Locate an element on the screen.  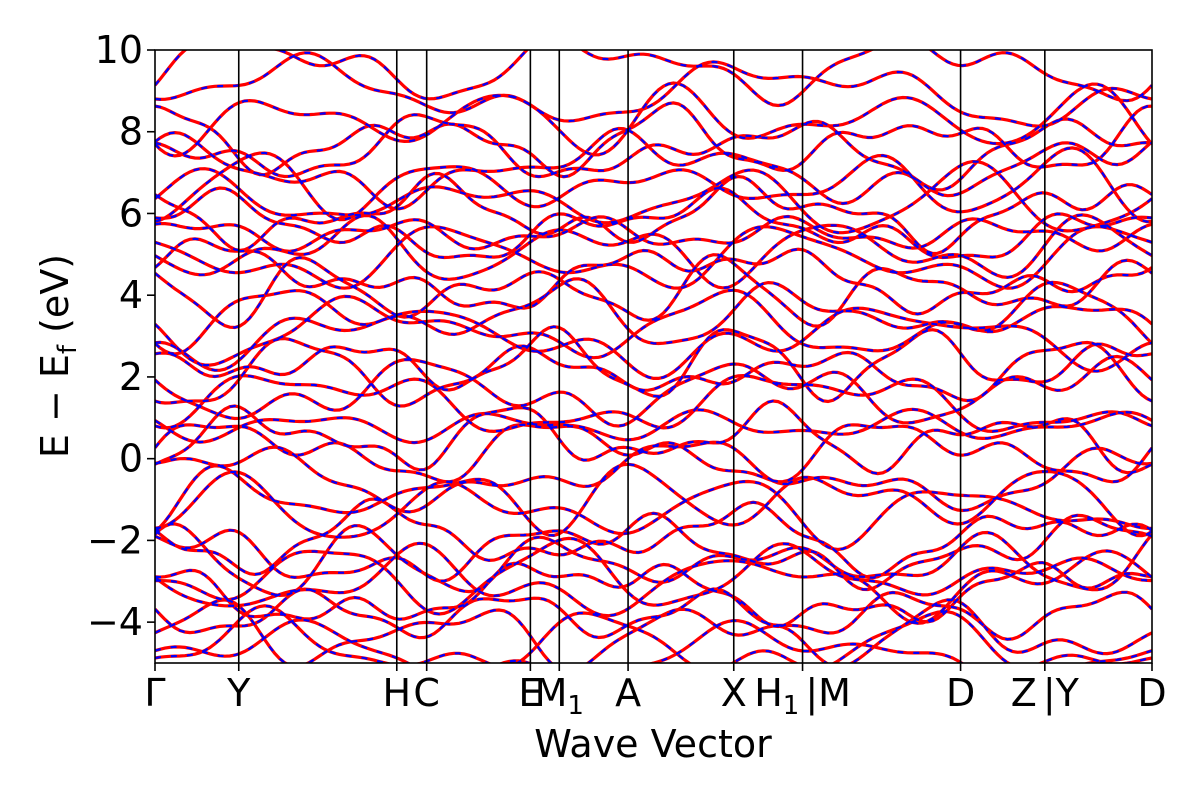
x-tick-label: M1 is located at coordinates (559, 696).